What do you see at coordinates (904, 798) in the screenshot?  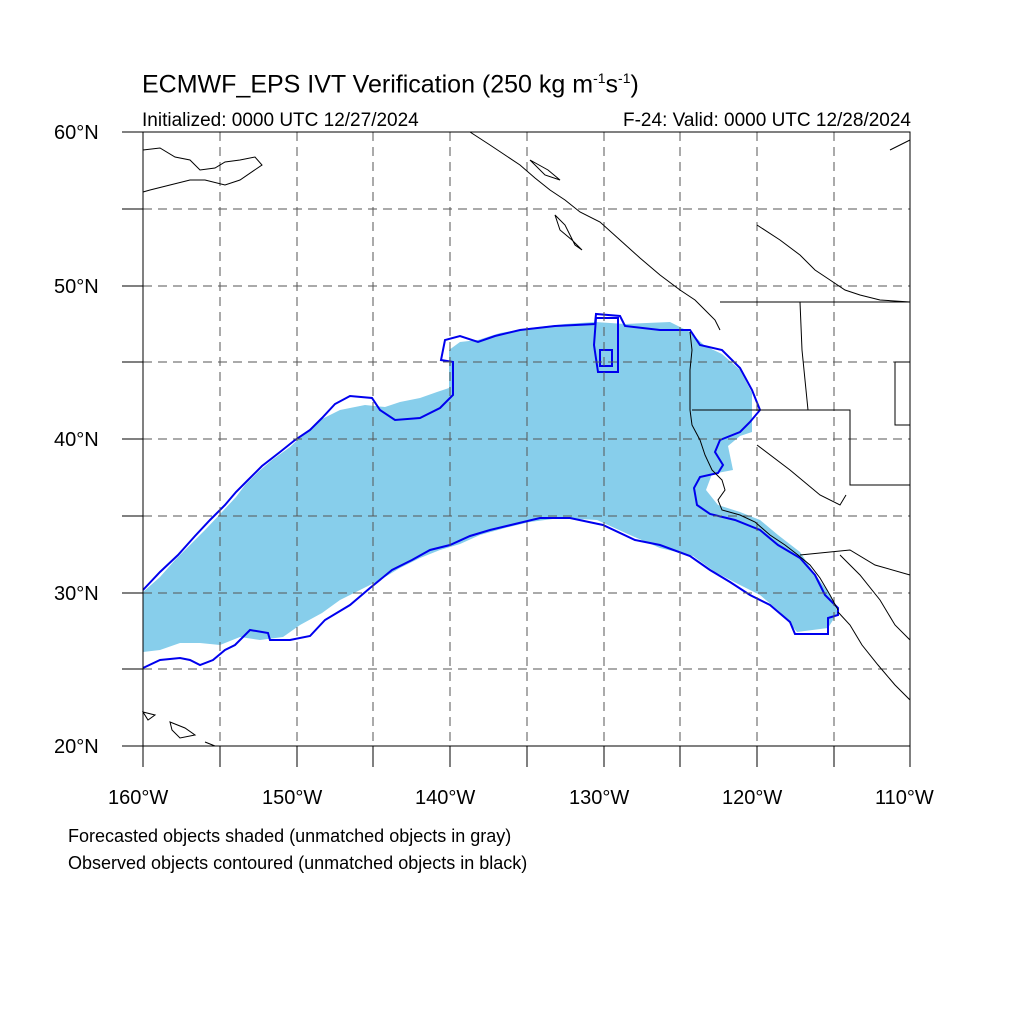 I see `lon-label-110w: 110°W` at bounding box center [904, 798].